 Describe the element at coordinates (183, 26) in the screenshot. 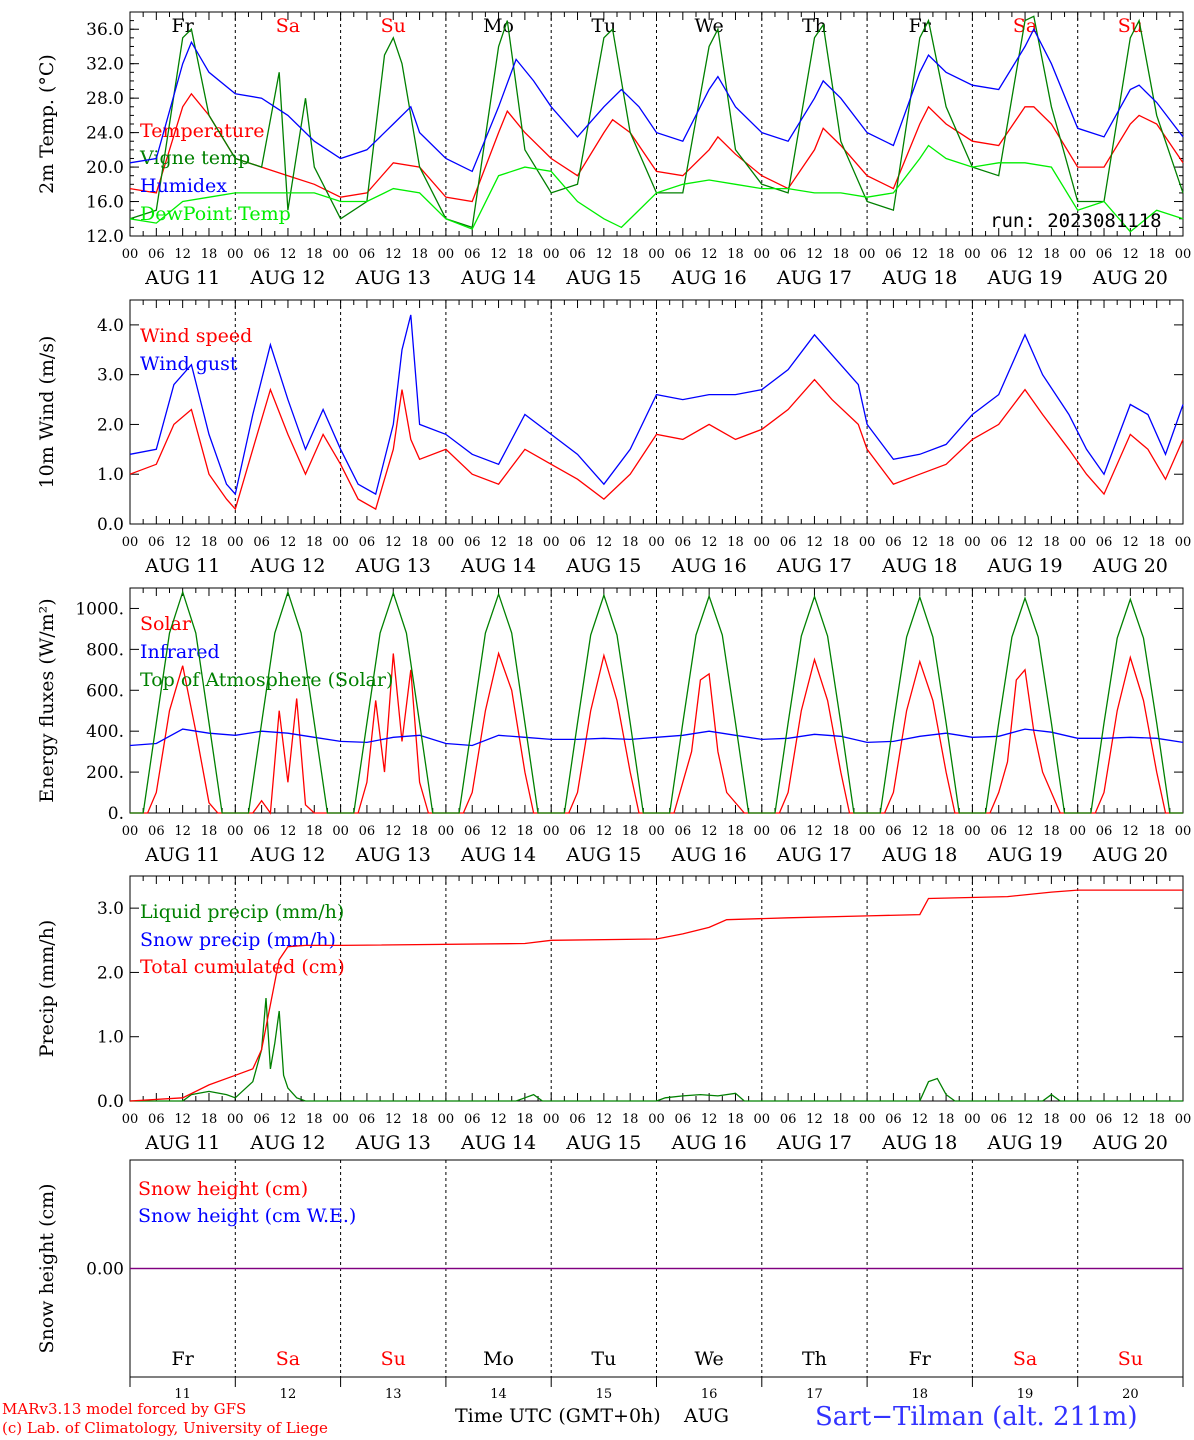

I see `day-name-label: Fr` at that location.